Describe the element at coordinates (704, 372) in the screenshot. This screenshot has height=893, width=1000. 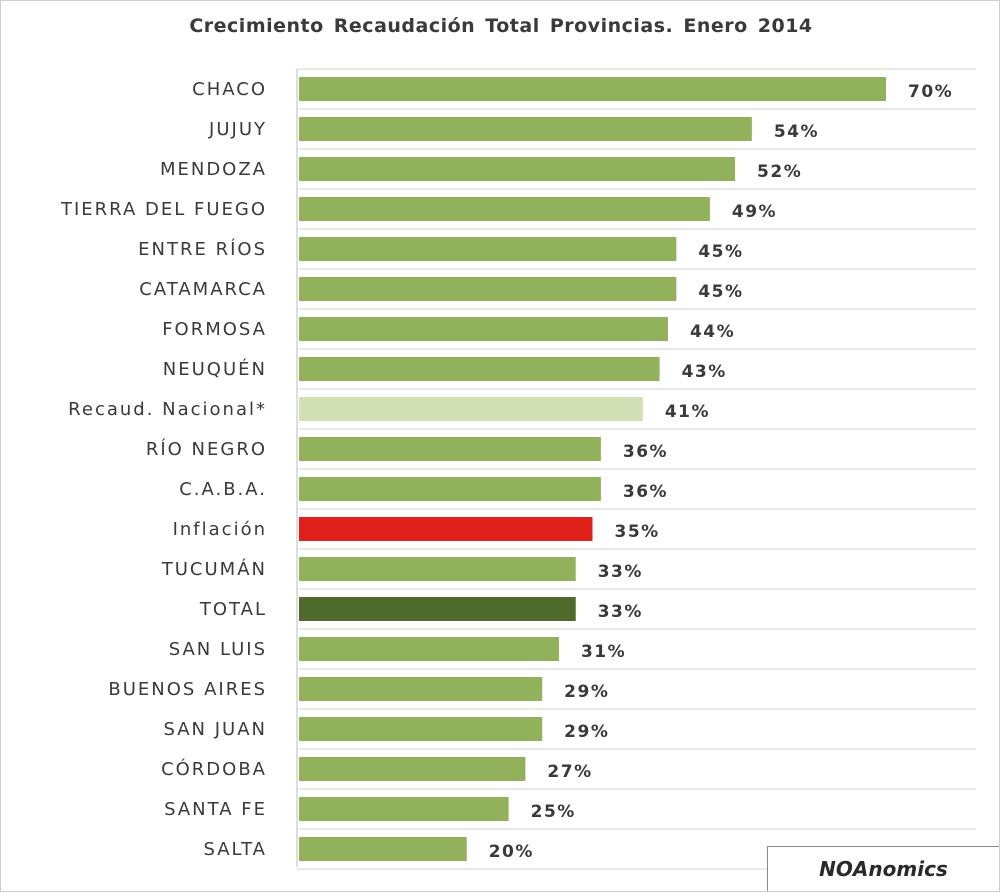
I see `data-label: 43%` at that location.